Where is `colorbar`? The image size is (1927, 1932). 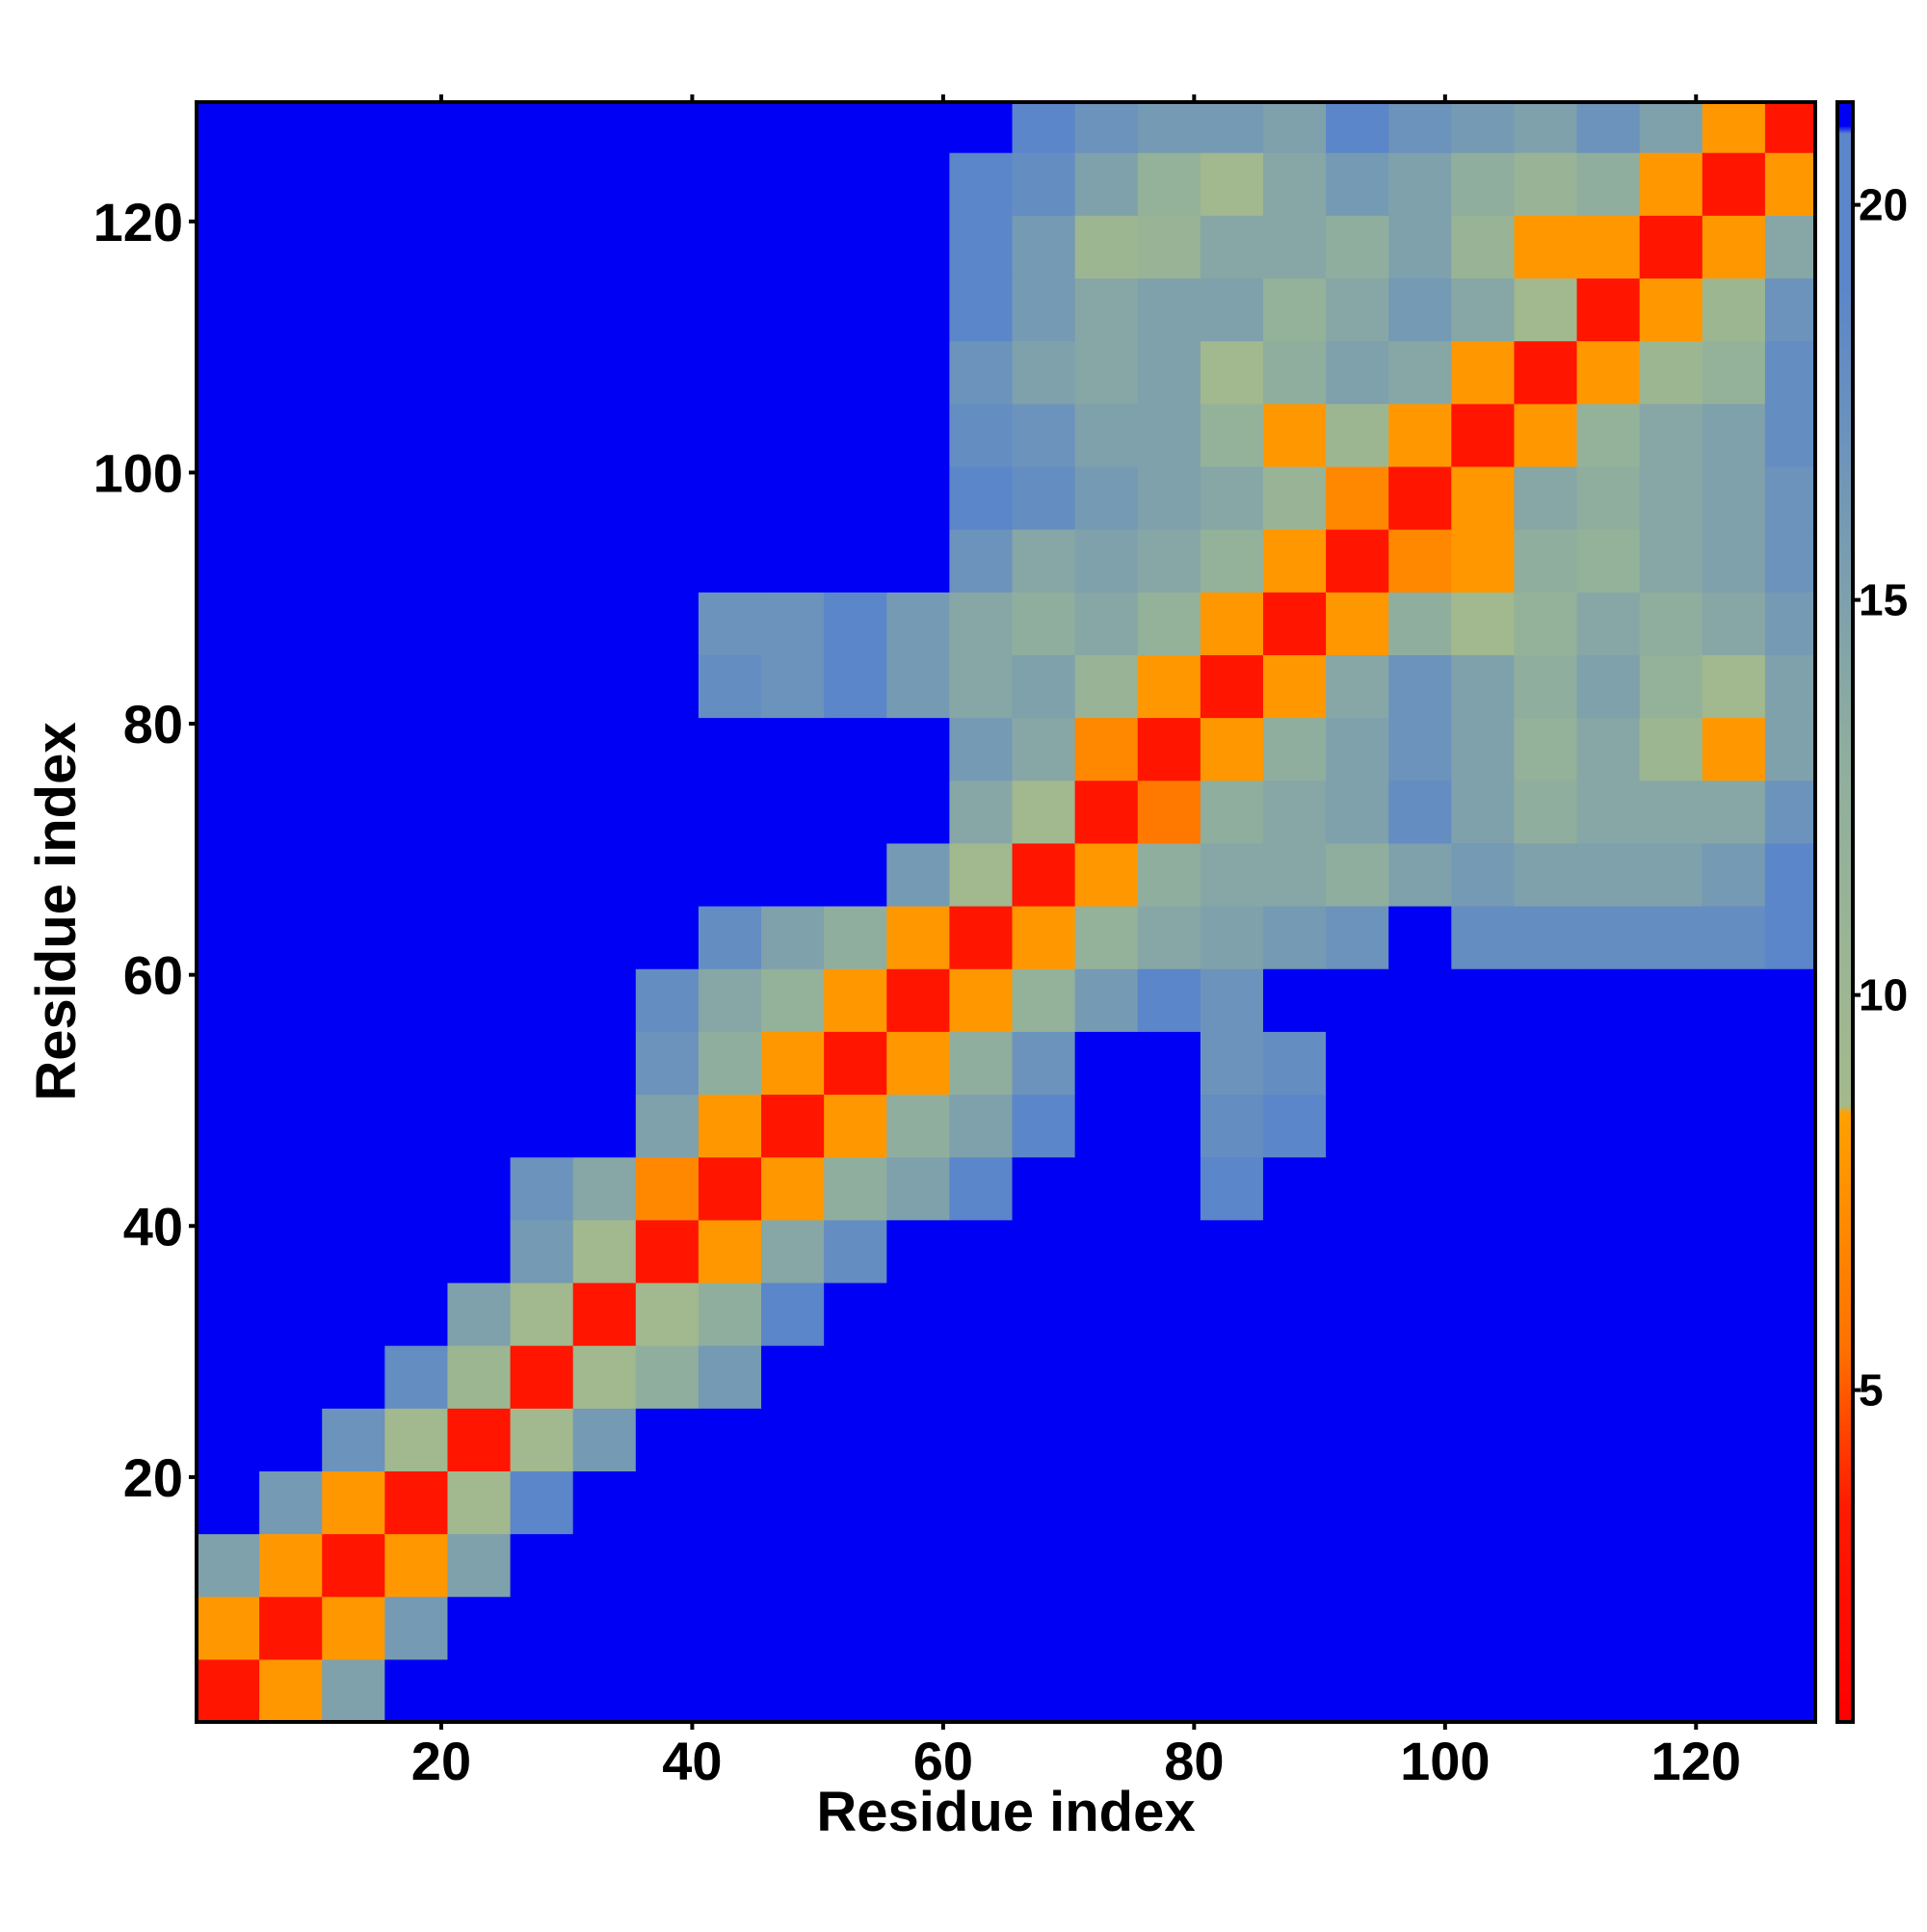 colorbar is located at coordinates (1845, 912).